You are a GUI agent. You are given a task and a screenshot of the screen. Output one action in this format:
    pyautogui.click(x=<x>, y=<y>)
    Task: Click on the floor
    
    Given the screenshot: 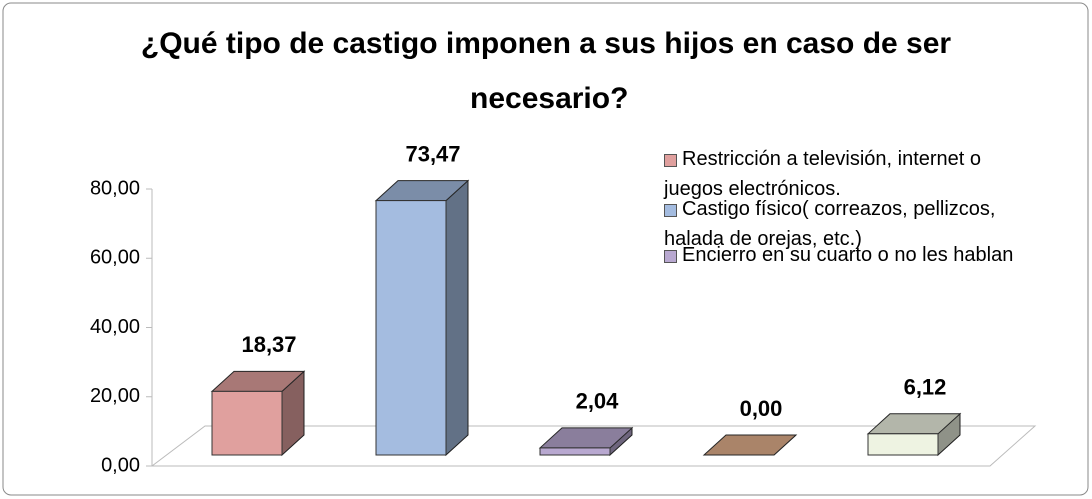 What is the action you would take?
    pyautogui.click(x=593, y=446)
    